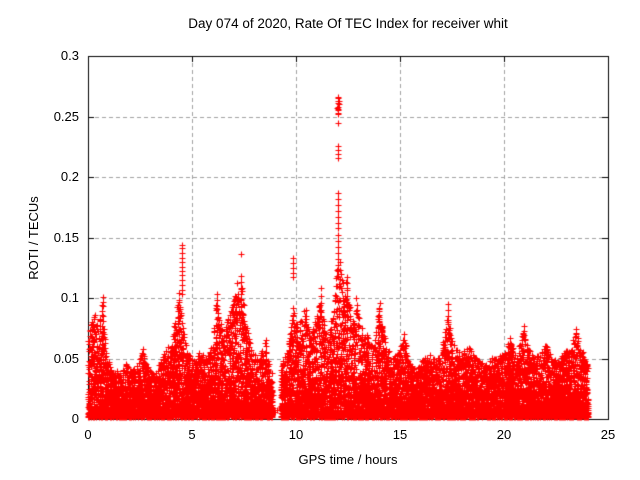  What do you see at coordinates (296, 434) in the screenshot?
I see `x-tick-label: 10` at bounding box center [296, 434].